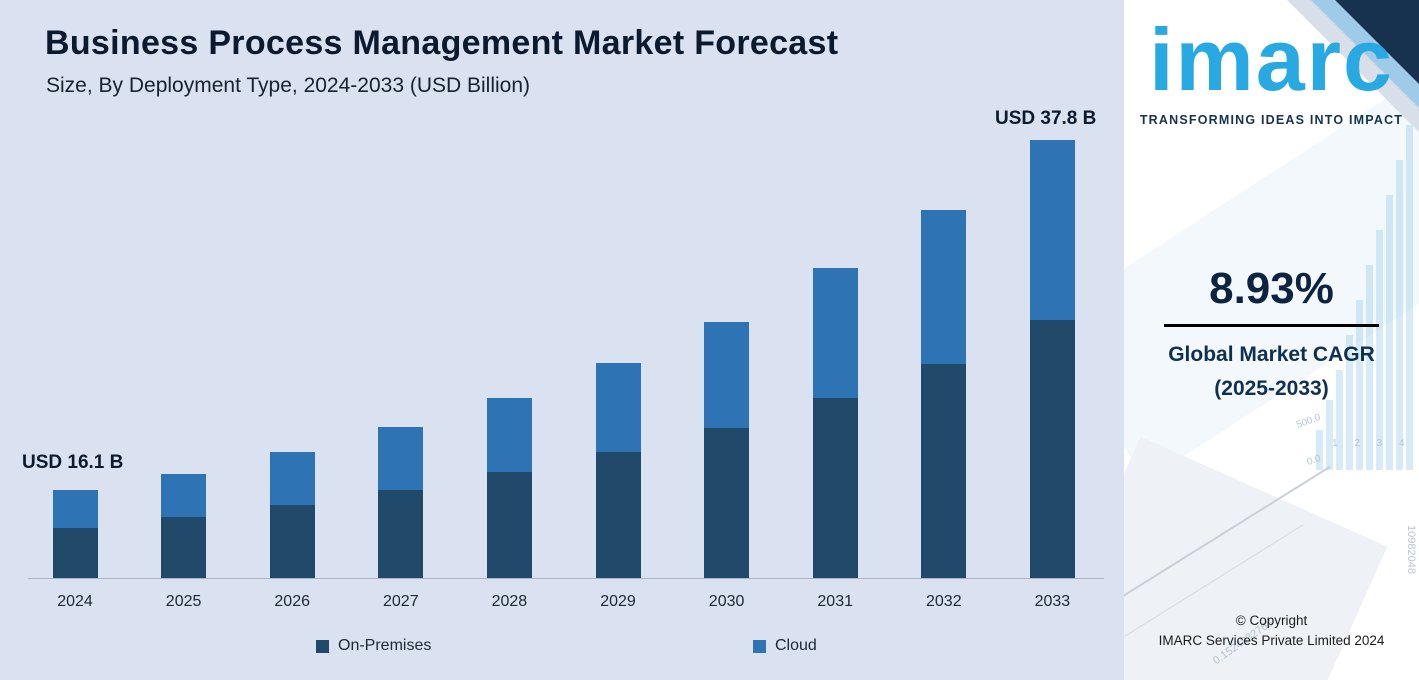  Describe the element at coordinates (1271, 354) in the screenshot. I see `cagr-label-line1: Global Market CAGR` at that location.